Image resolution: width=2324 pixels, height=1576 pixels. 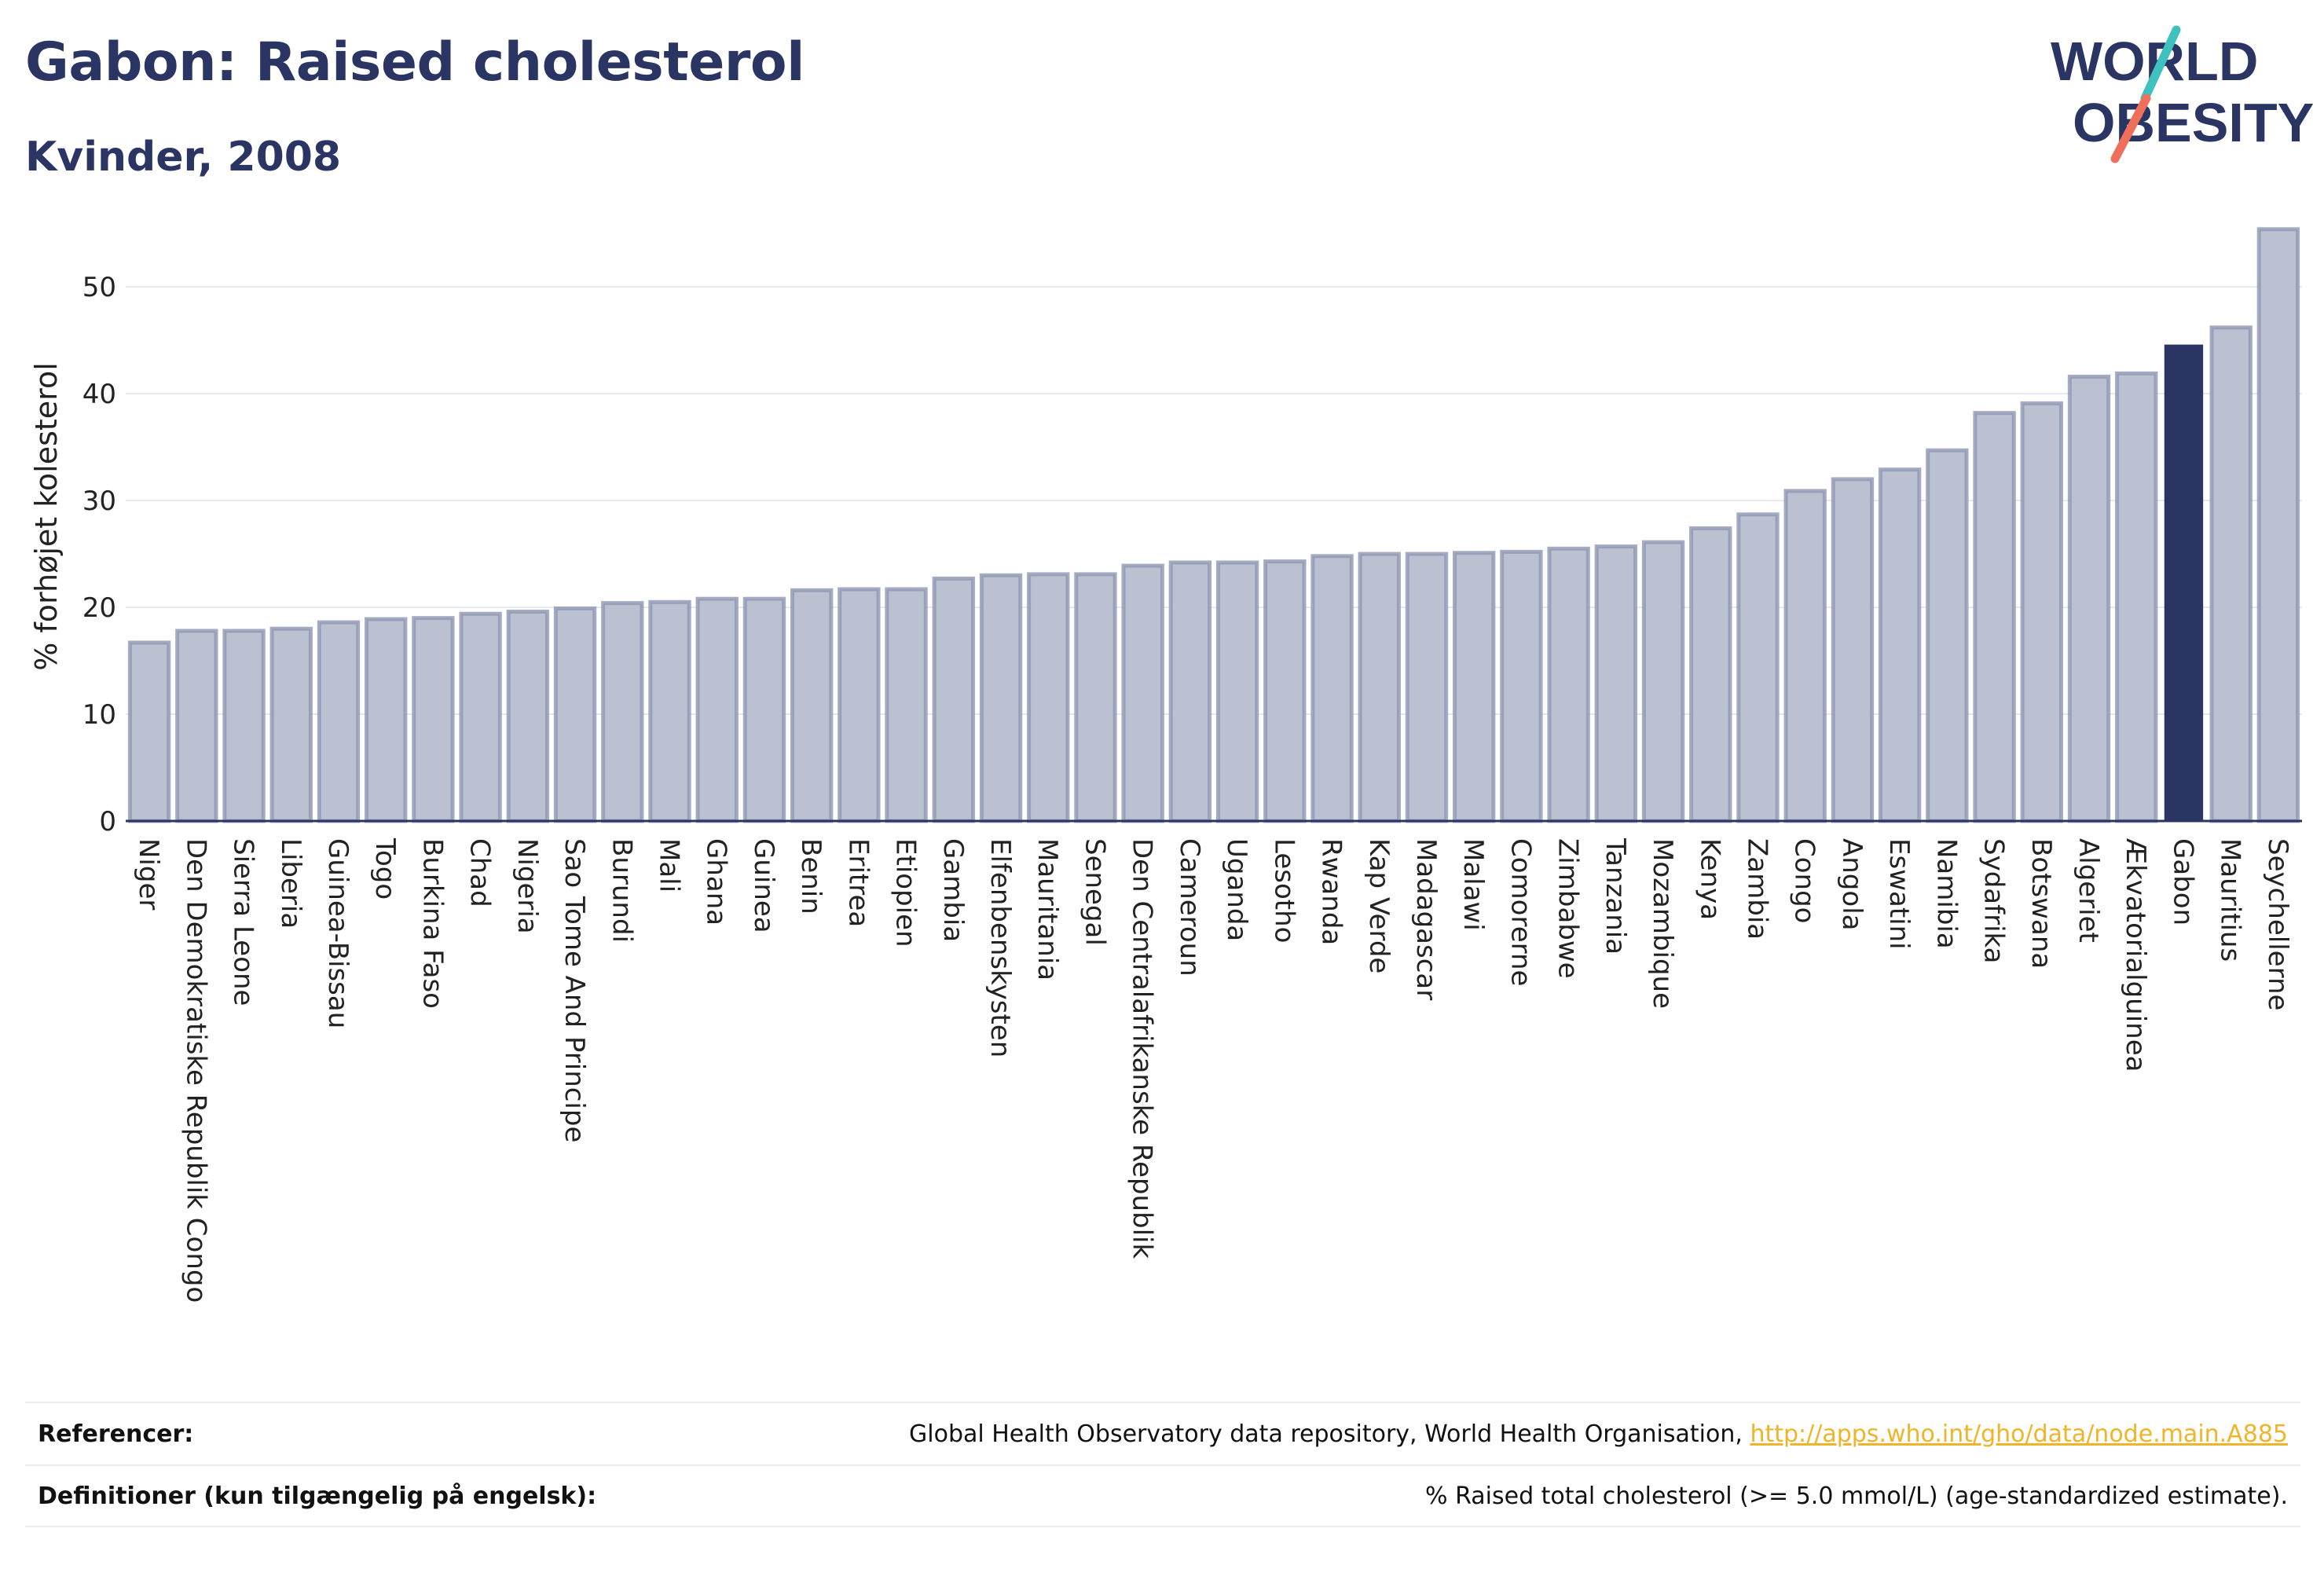 I want to click on bar-nigeria, so click(x=528, y=716).